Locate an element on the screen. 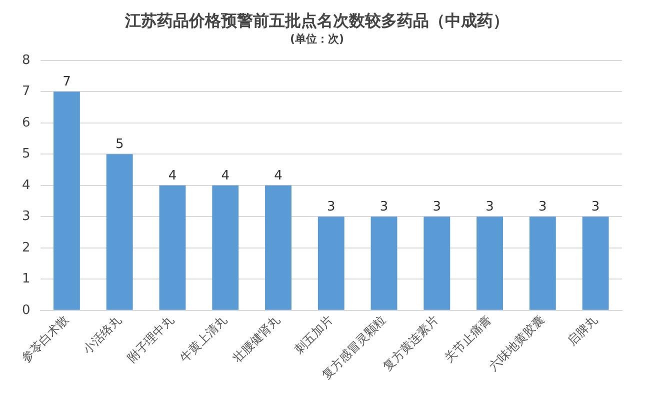 Image resolution: width=650 pixels, height=394 pixels. x-tick-label: 牛黄上清丸 is located at coordinates (203, 339).